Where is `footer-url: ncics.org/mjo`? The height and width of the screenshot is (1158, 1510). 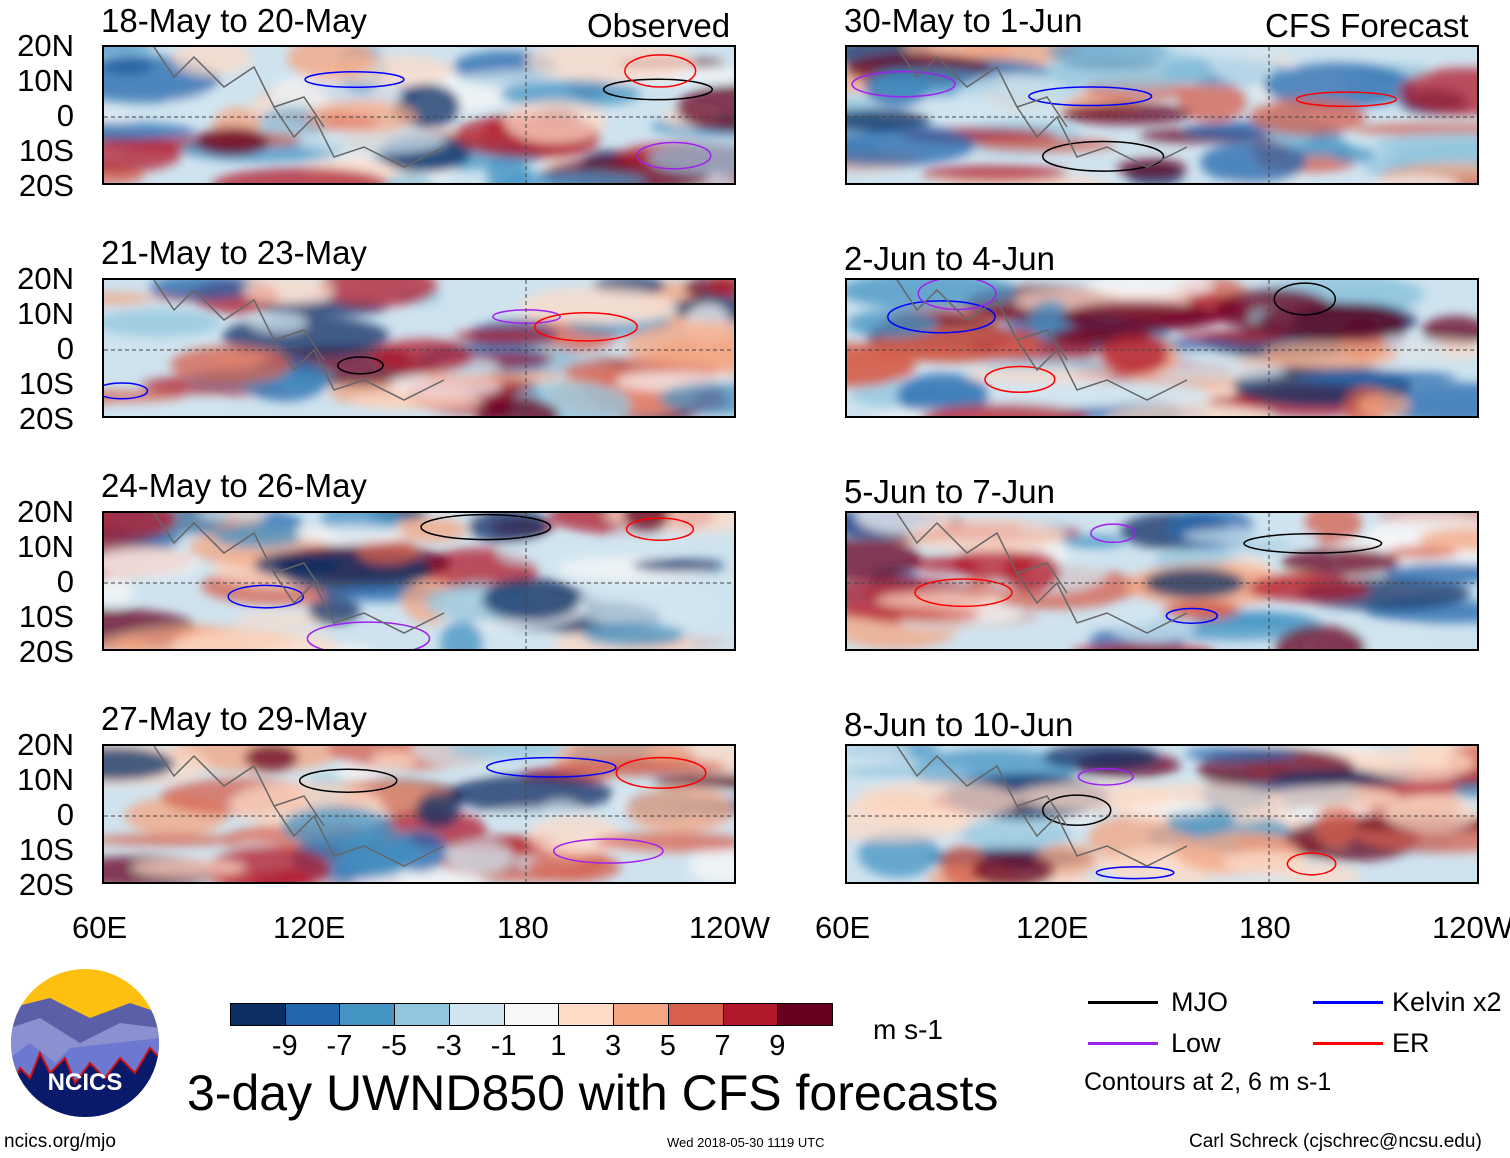 footer-url: ncics.org/mjo is located at coordinates (60, 1141).